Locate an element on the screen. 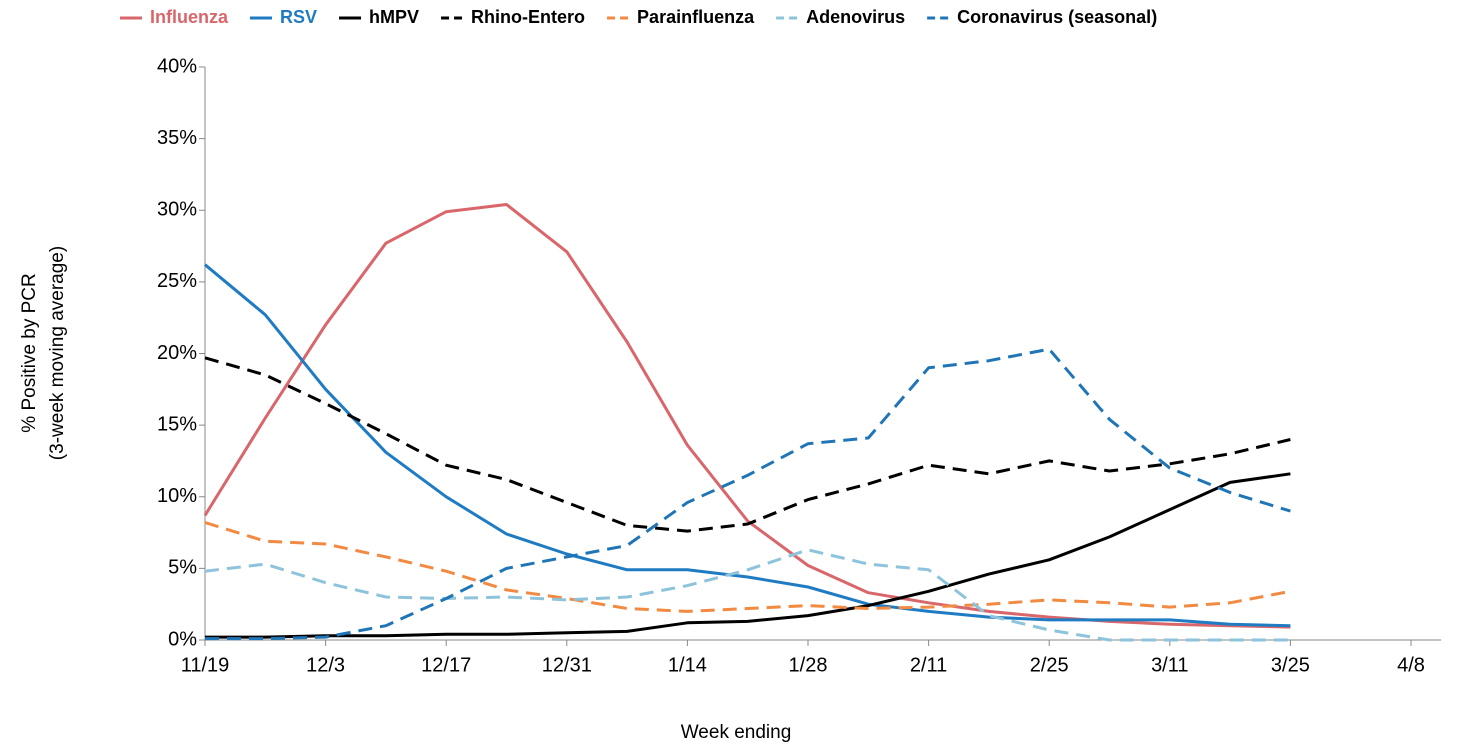  x-tick-label: 12/31 is located at coordinates (567, 665).